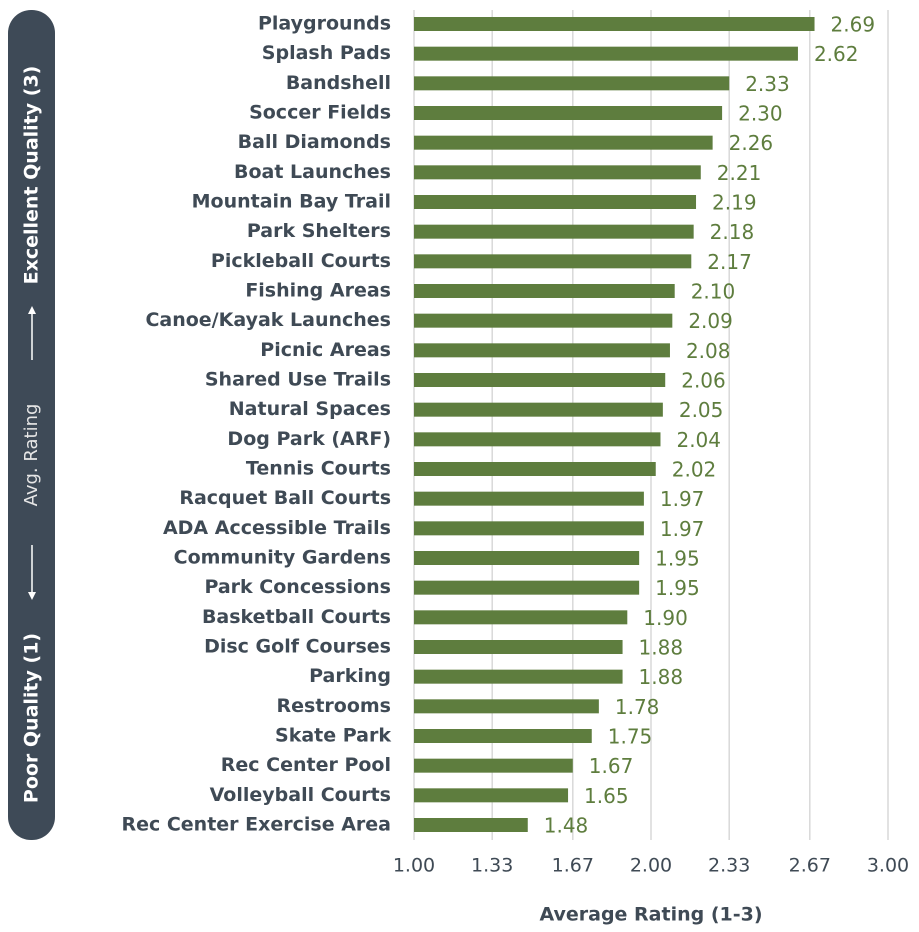 This screenshot has height=932, width=919. I want to click on value-label: 2.02, so click(694, 470).